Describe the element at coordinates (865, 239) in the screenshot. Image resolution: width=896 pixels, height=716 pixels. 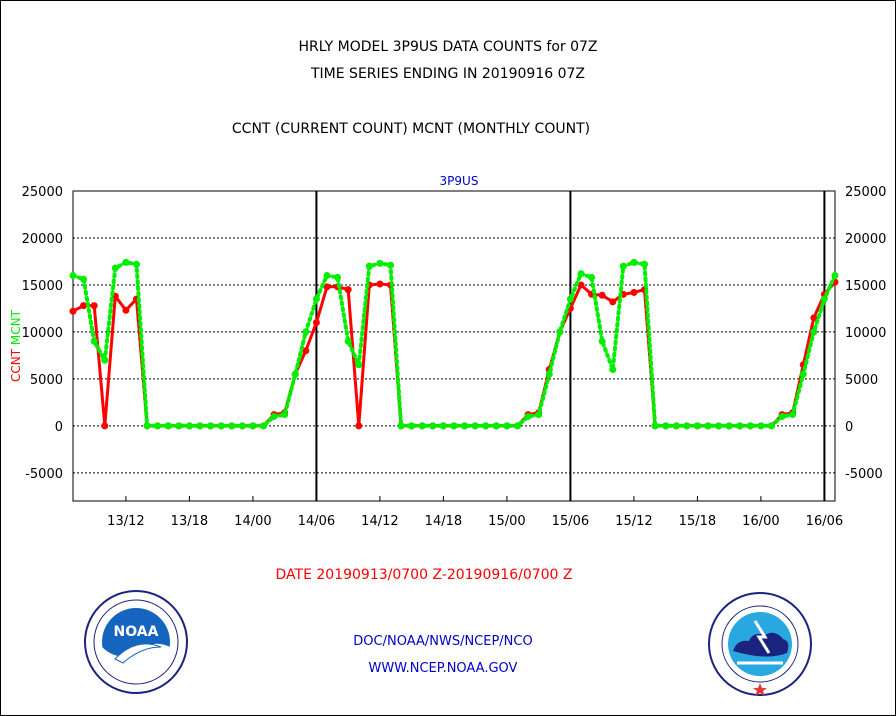
I see `y-tick-label-right: 20000` at that location.